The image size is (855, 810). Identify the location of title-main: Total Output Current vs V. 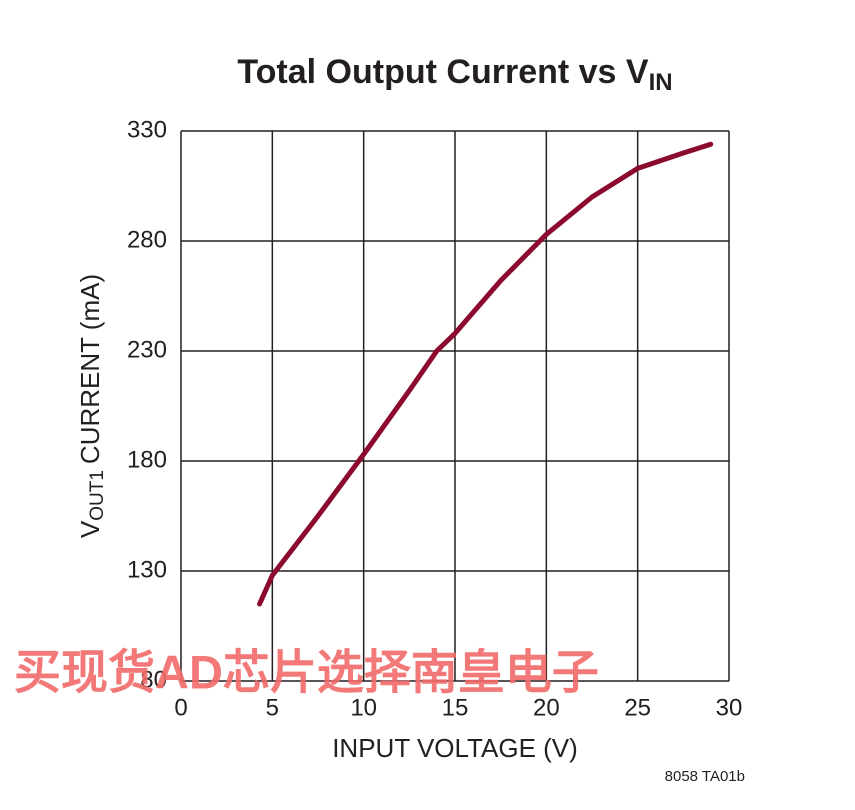
(442, 72).